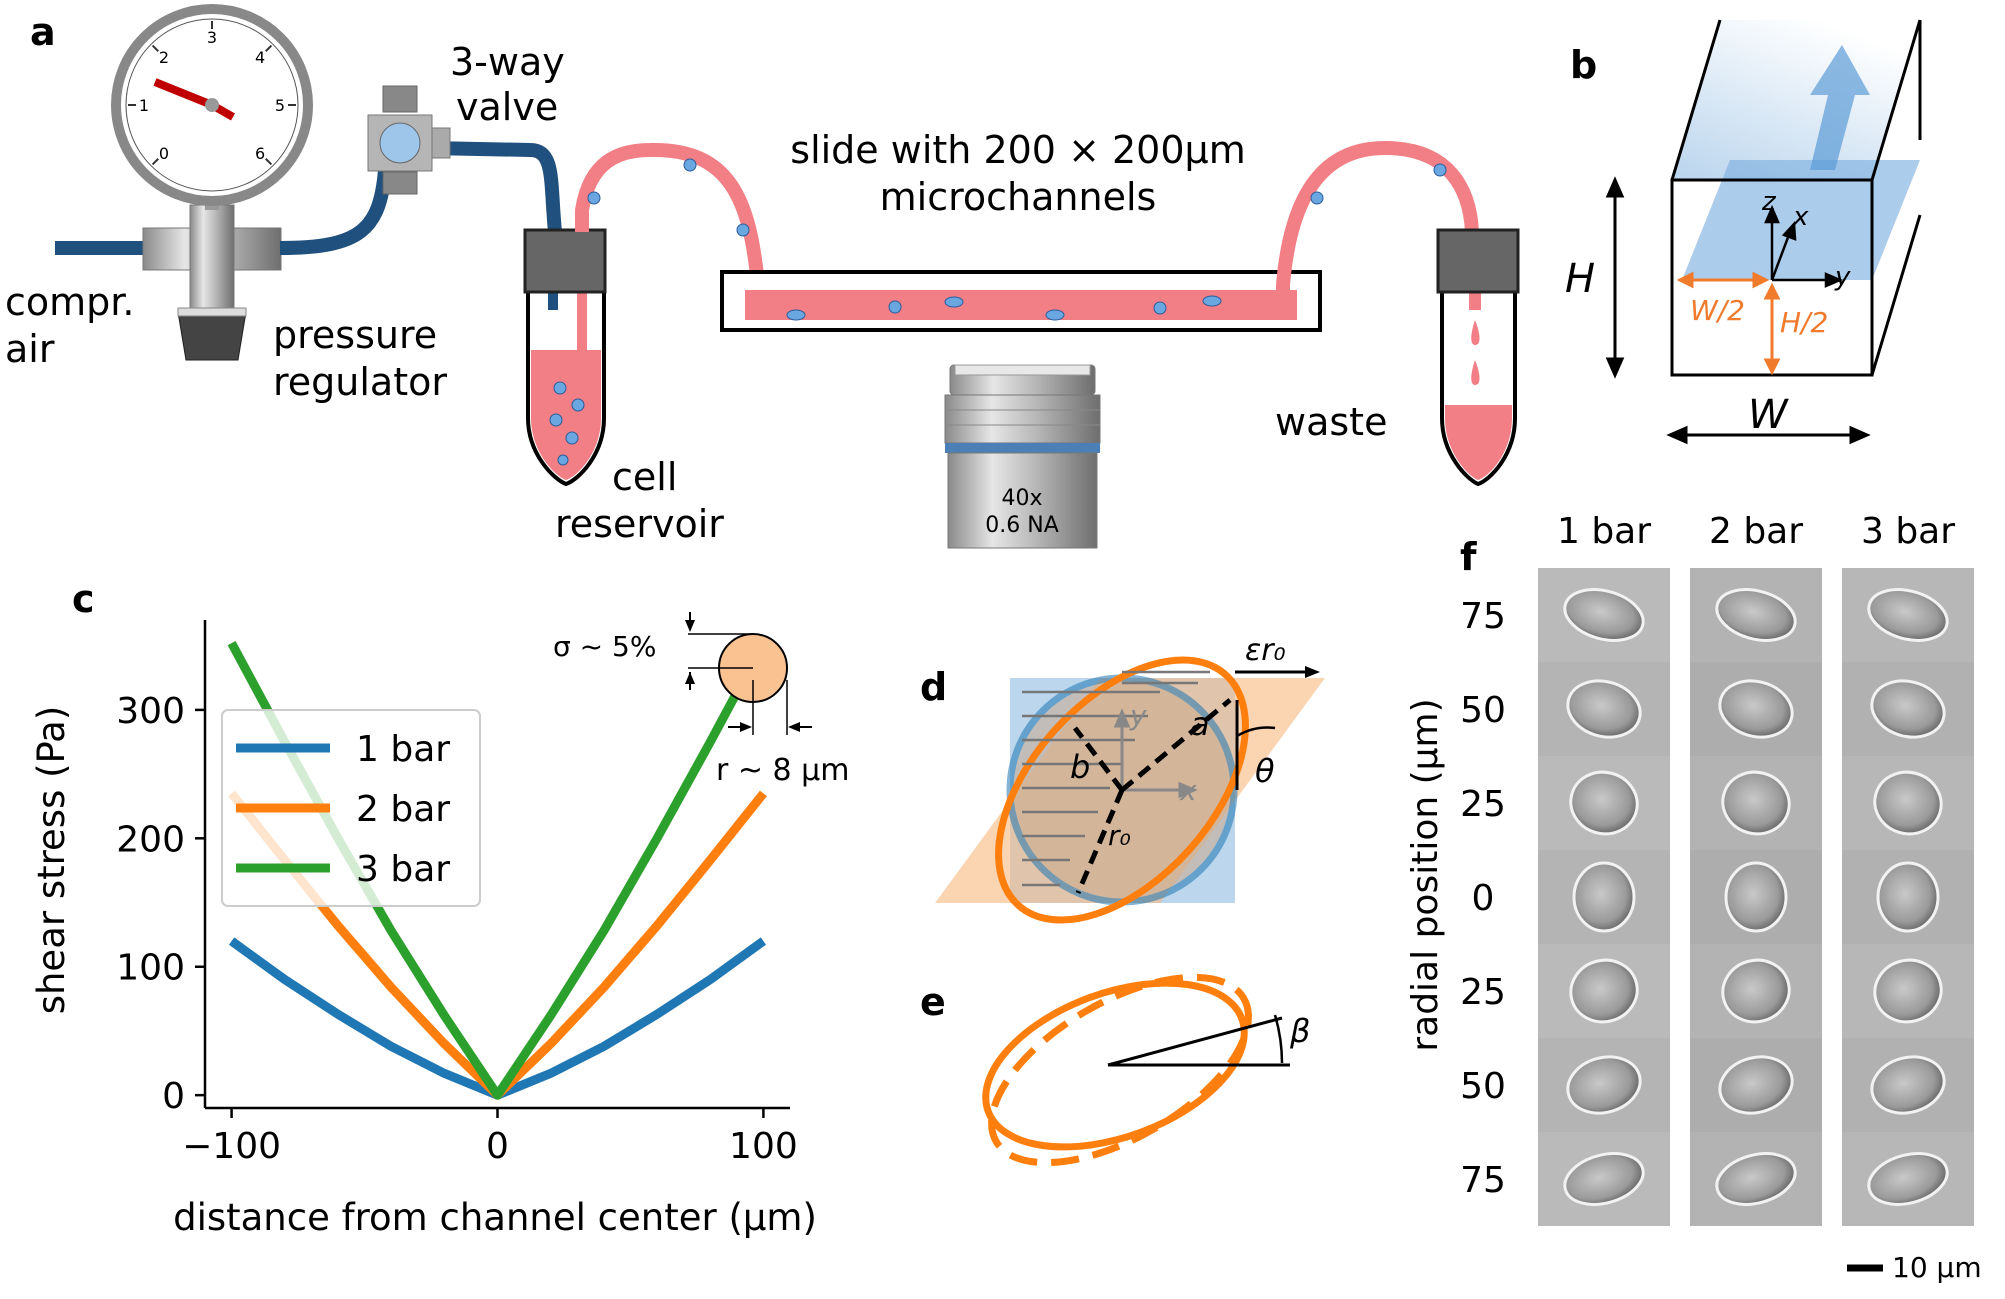 This screenshot has height=1299, width=2005. I want to click on theta-label: θ, so click(1265, 771).